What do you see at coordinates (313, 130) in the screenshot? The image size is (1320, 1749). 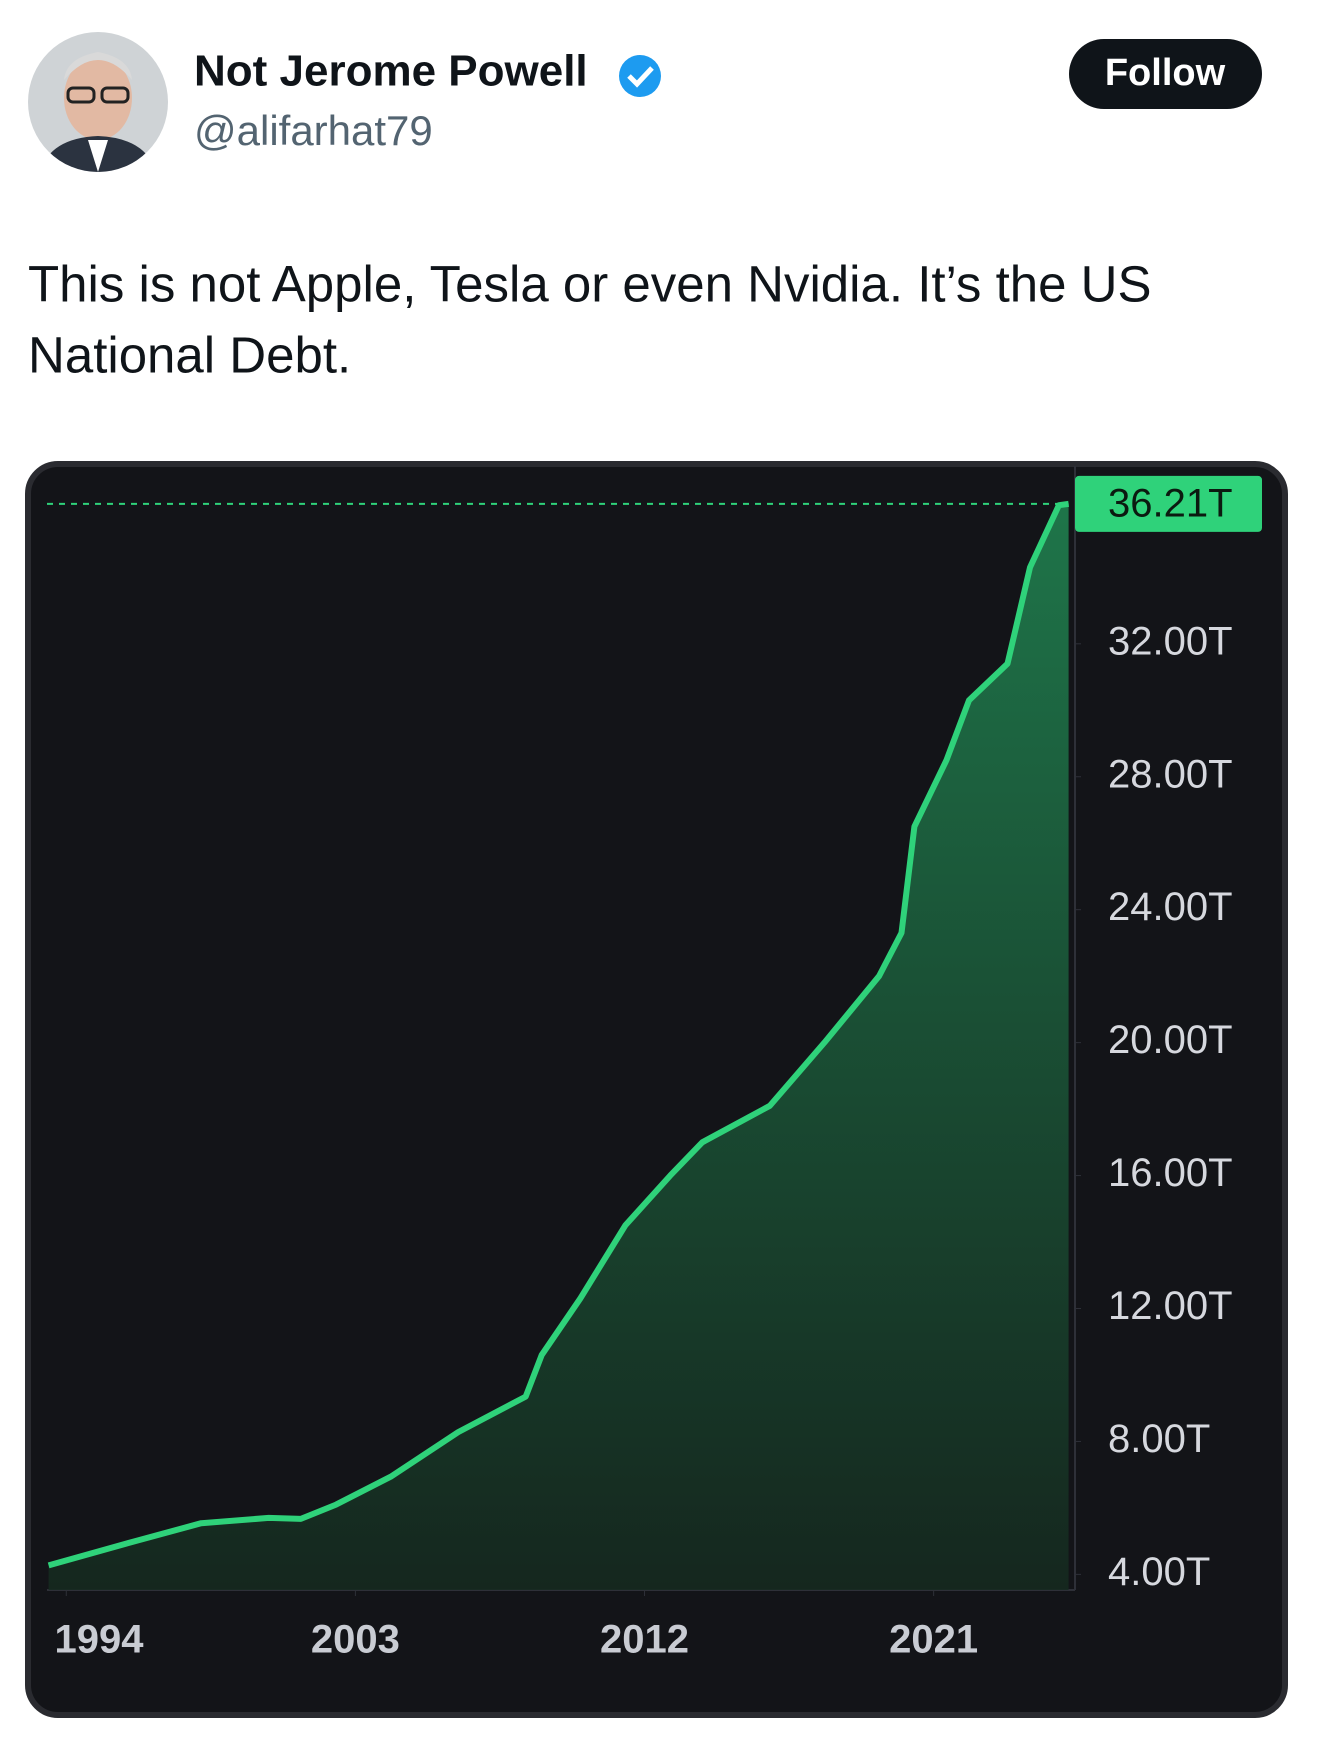 I see `author-handle: @alifarhat79` at bounding box center [313, 130].